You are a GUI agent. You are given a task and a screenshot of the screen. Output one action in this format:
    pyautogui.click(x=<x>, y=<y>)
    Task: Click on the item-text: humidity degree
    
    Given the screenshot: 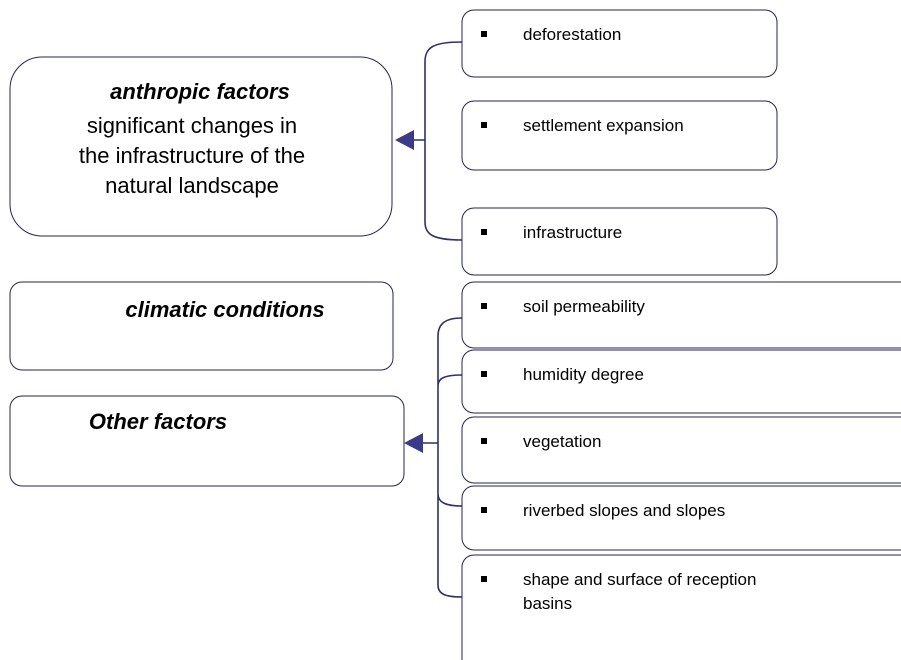 What is the action you would take?
    pyautogui.click(x=583, y=374)
    